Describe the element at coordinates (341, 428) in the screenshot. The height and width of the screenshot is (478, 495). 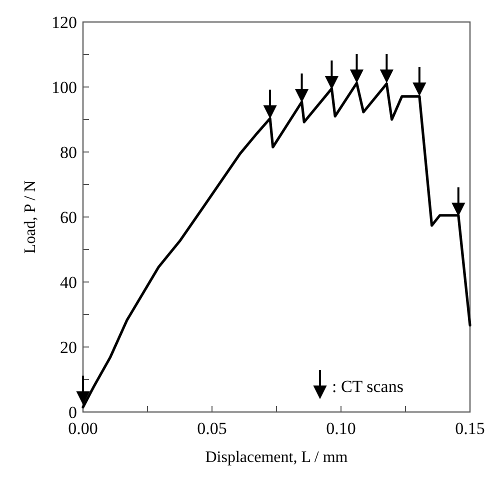
I see `x-tick-label: 0.10` at that location.